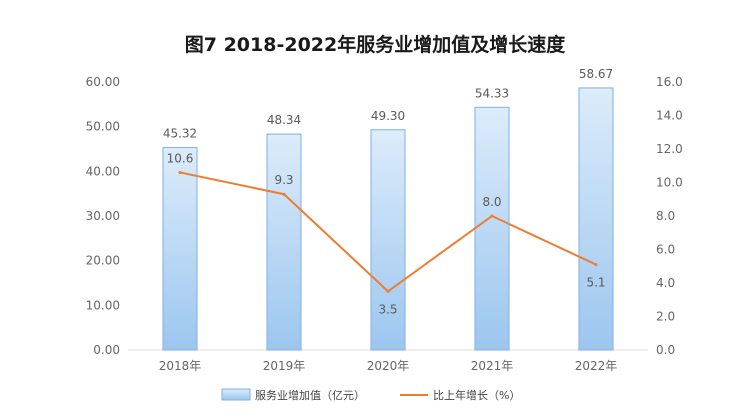 This screenshot has height=418, width=750. I want to click on bar-data-label: 58.67, so click(596, 74).